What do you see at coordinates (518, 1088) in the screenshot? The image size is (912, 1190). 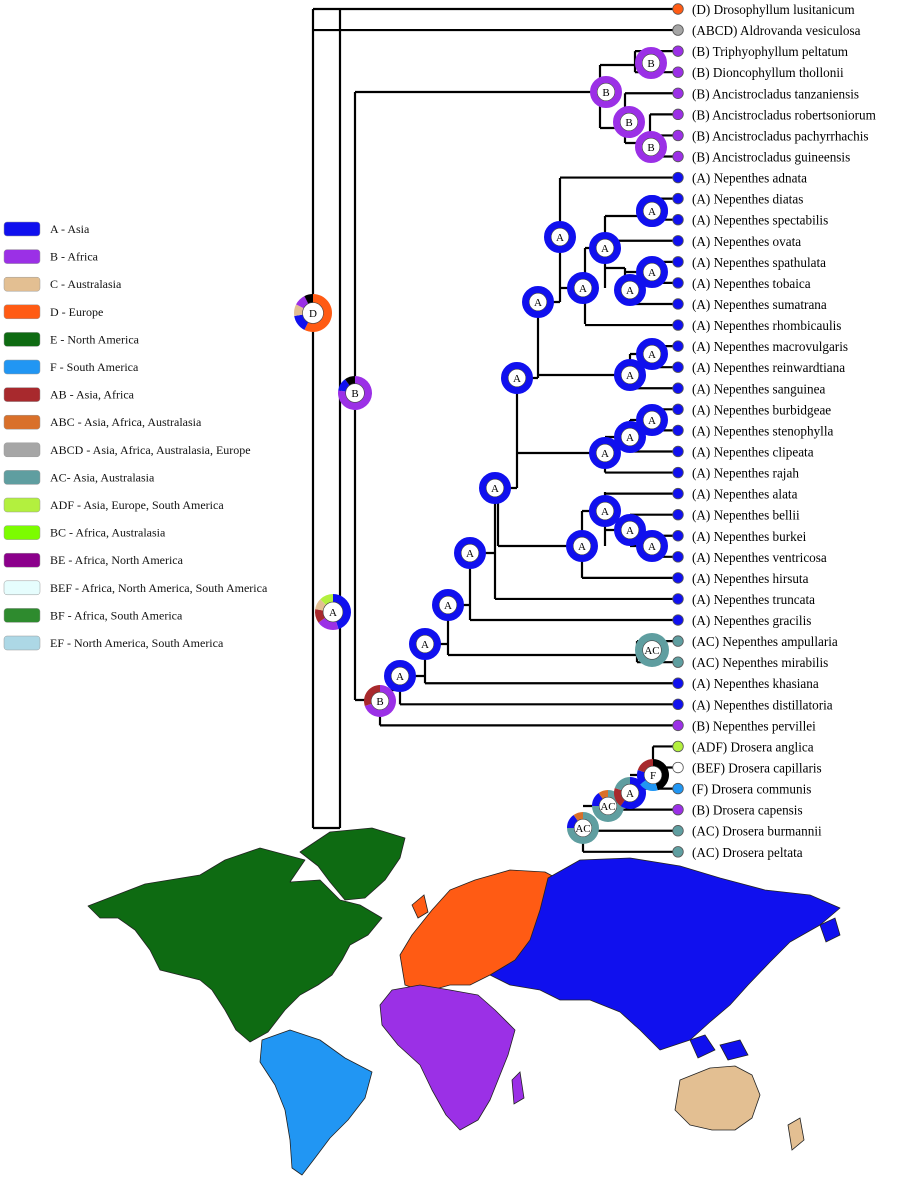 I see `map-region-madagascar` at bounding box center [518, 1088].